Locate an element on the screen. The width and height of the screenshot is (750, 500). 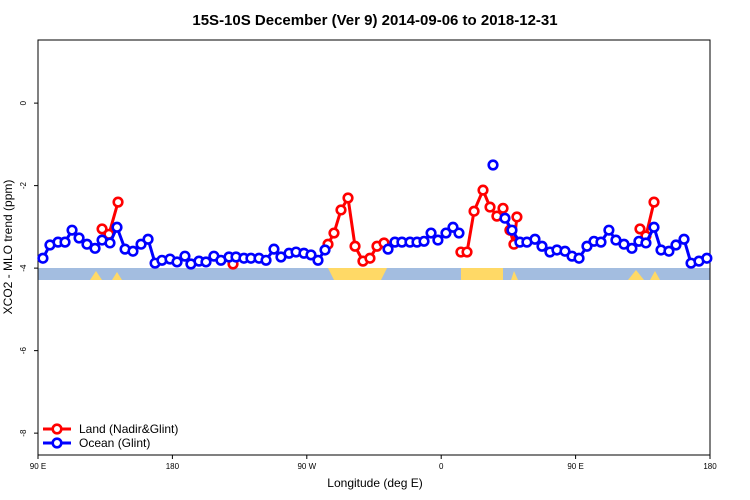
surface-strip is located at coordinates (374, 274).